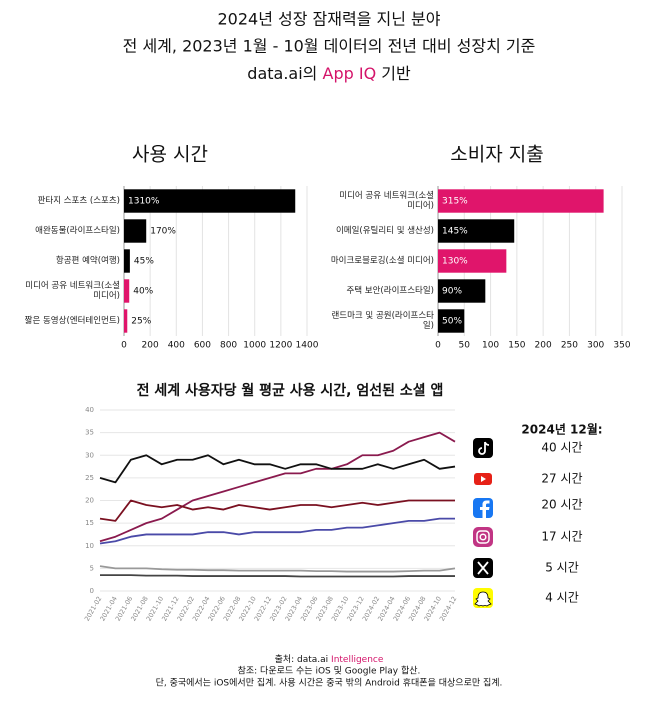 Image resolution: width=658 pixels, height=702 pixels. I want to click on value-label: 90%, so click(452, 292).